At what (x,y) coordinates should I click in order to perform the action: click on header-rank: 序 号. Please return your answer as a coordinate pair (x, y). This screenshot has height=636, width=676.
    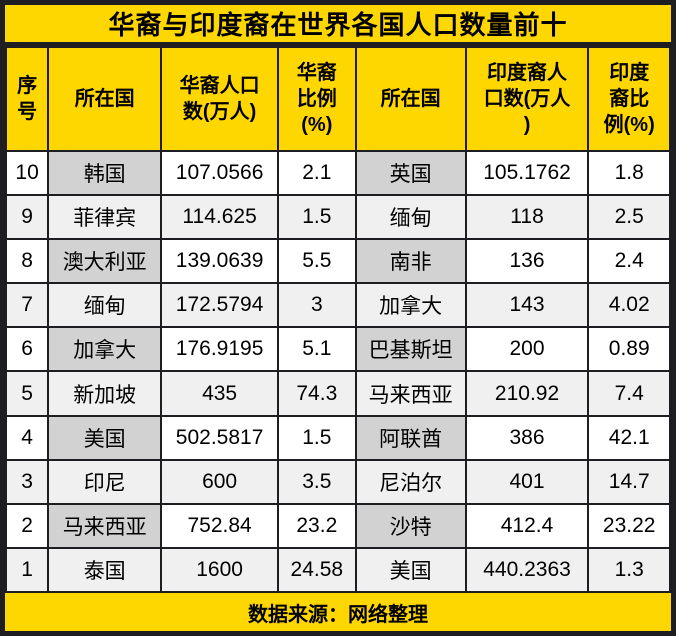
    Looking at the image, I should click on (27, 99).